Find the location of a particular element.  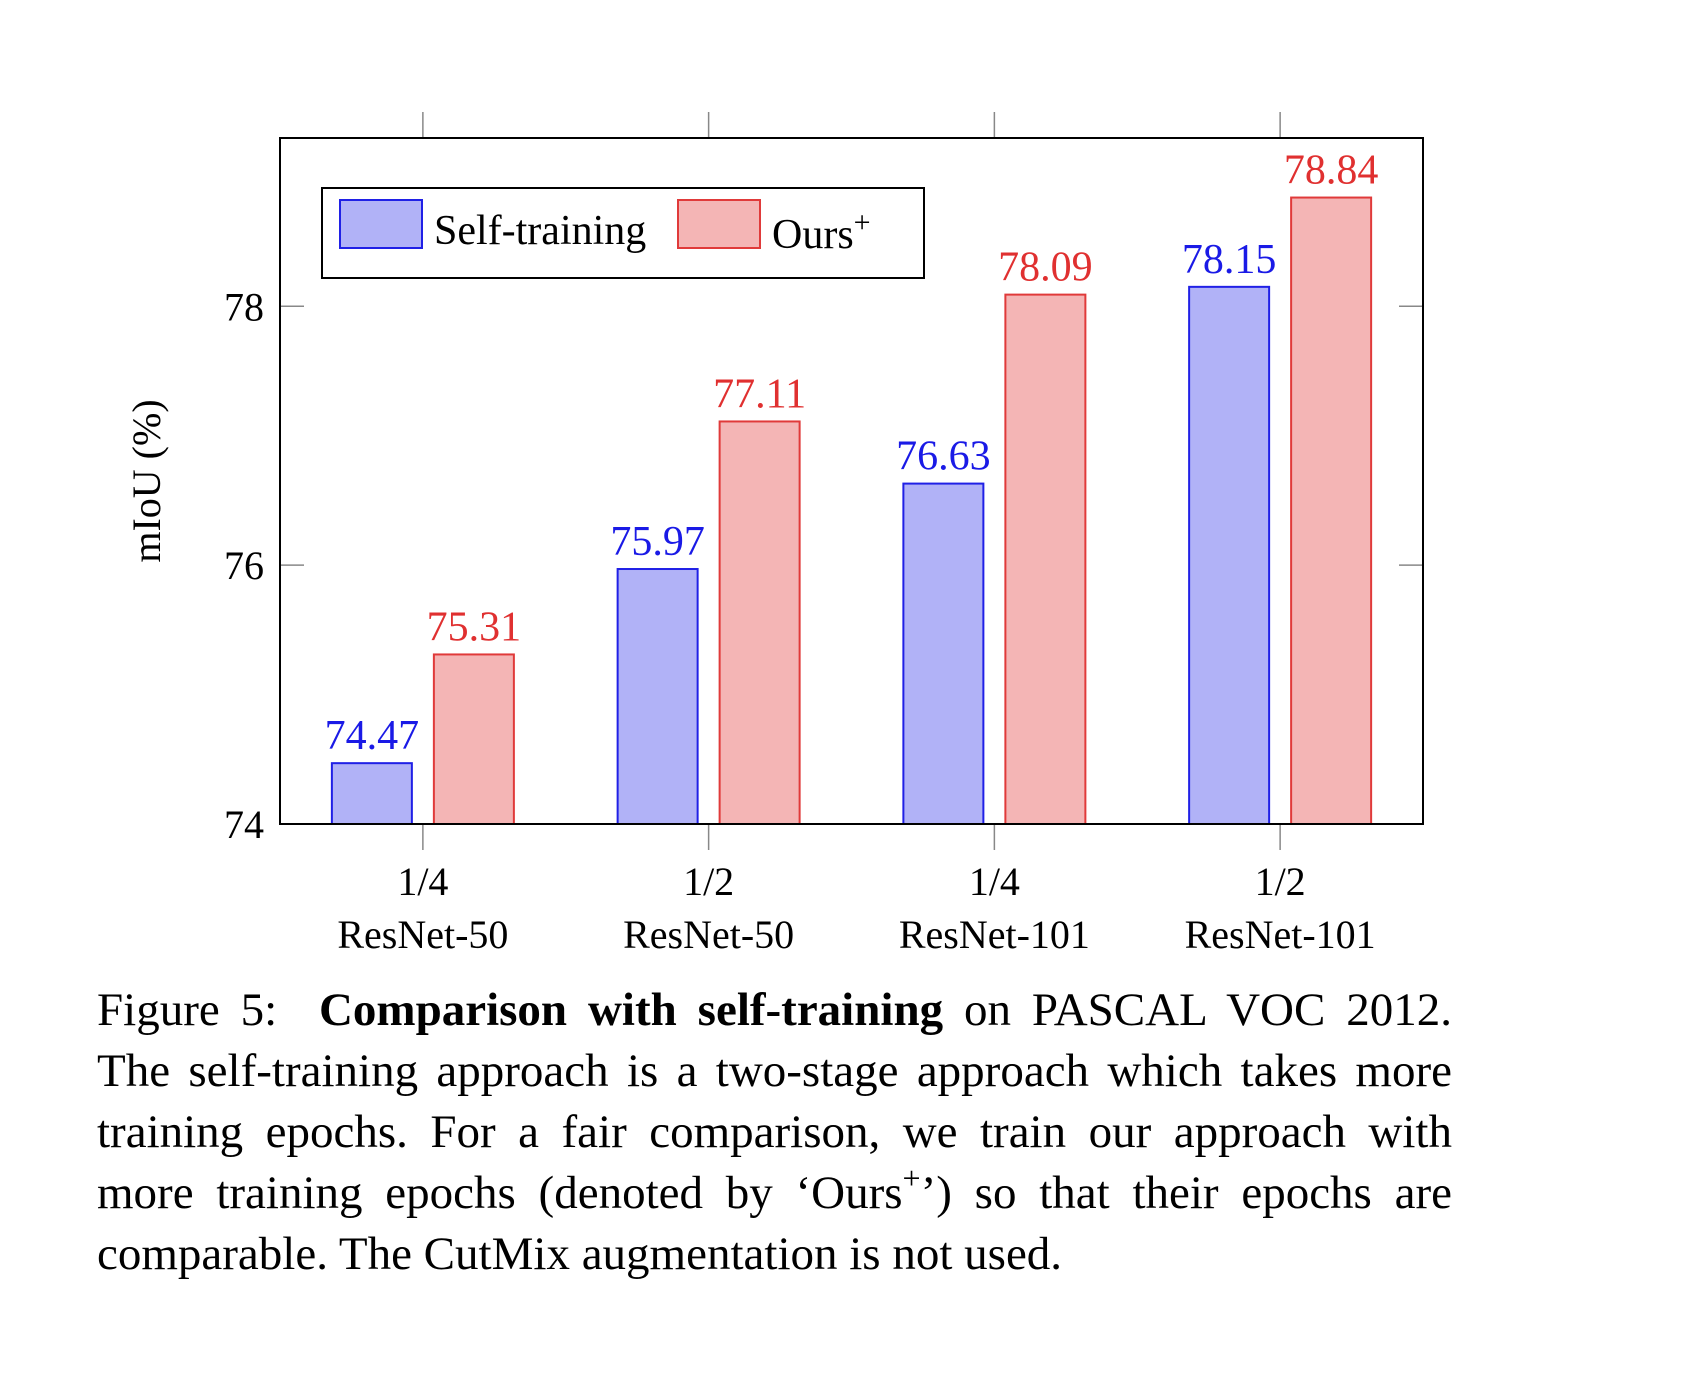

y-tick-label: 78 is located at coordinates (244, 306).